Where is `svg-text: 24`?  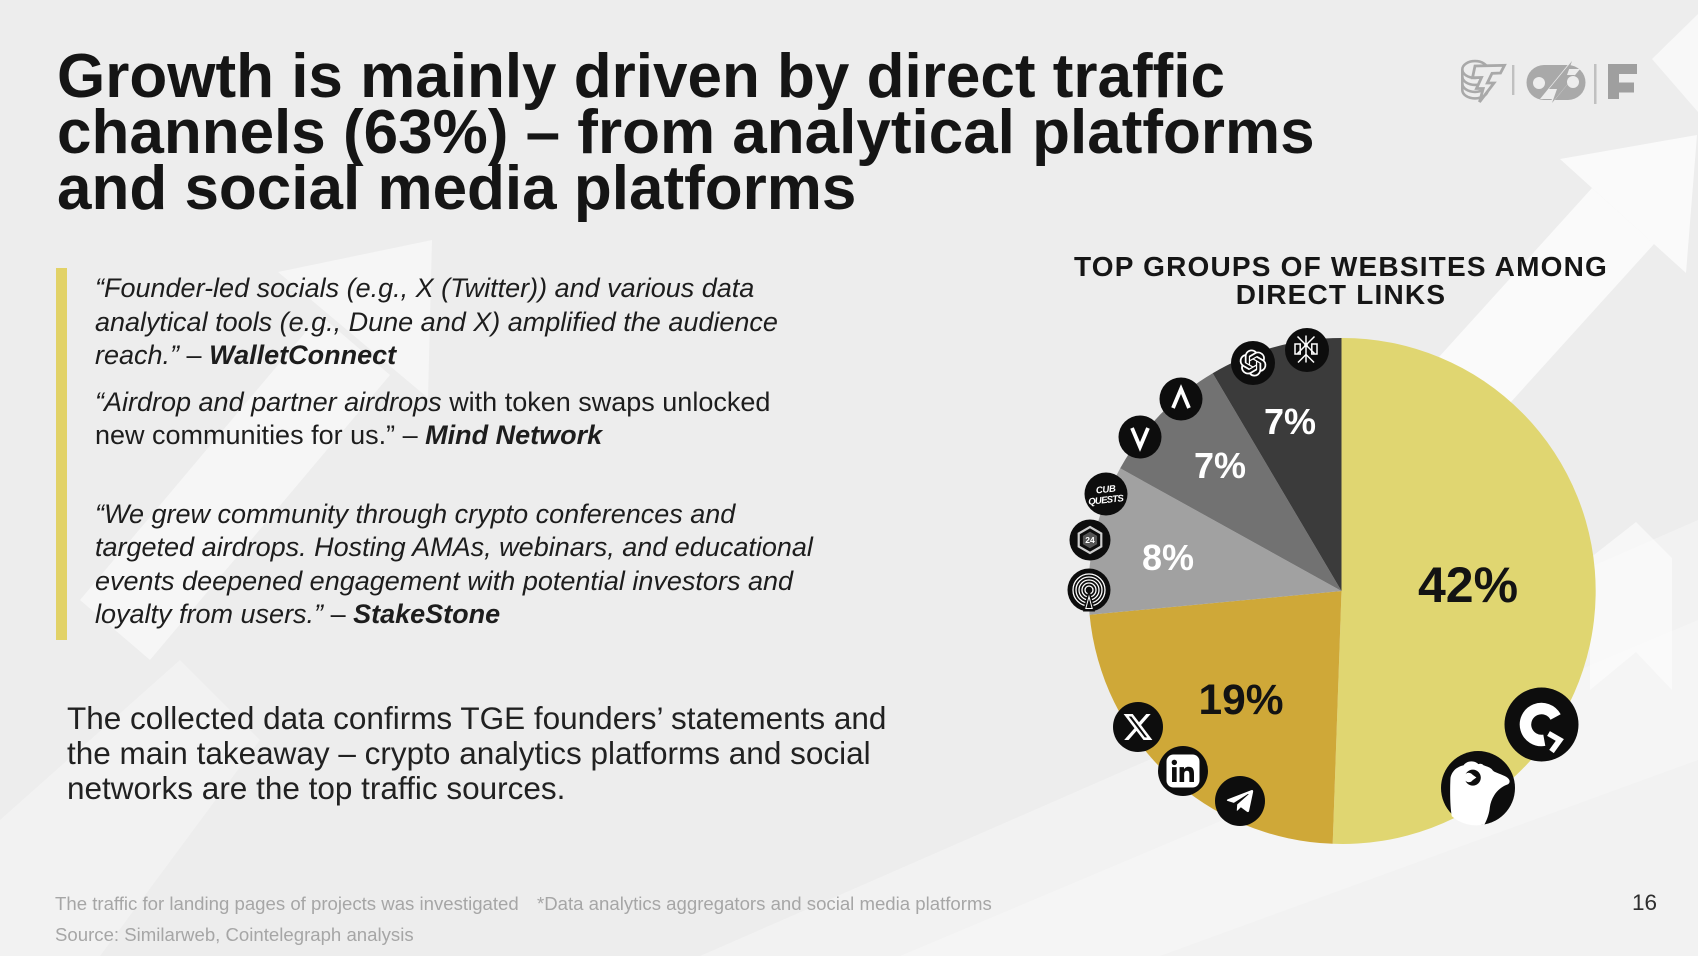
svg-text: 24 is located at coordinates (1090, 540).